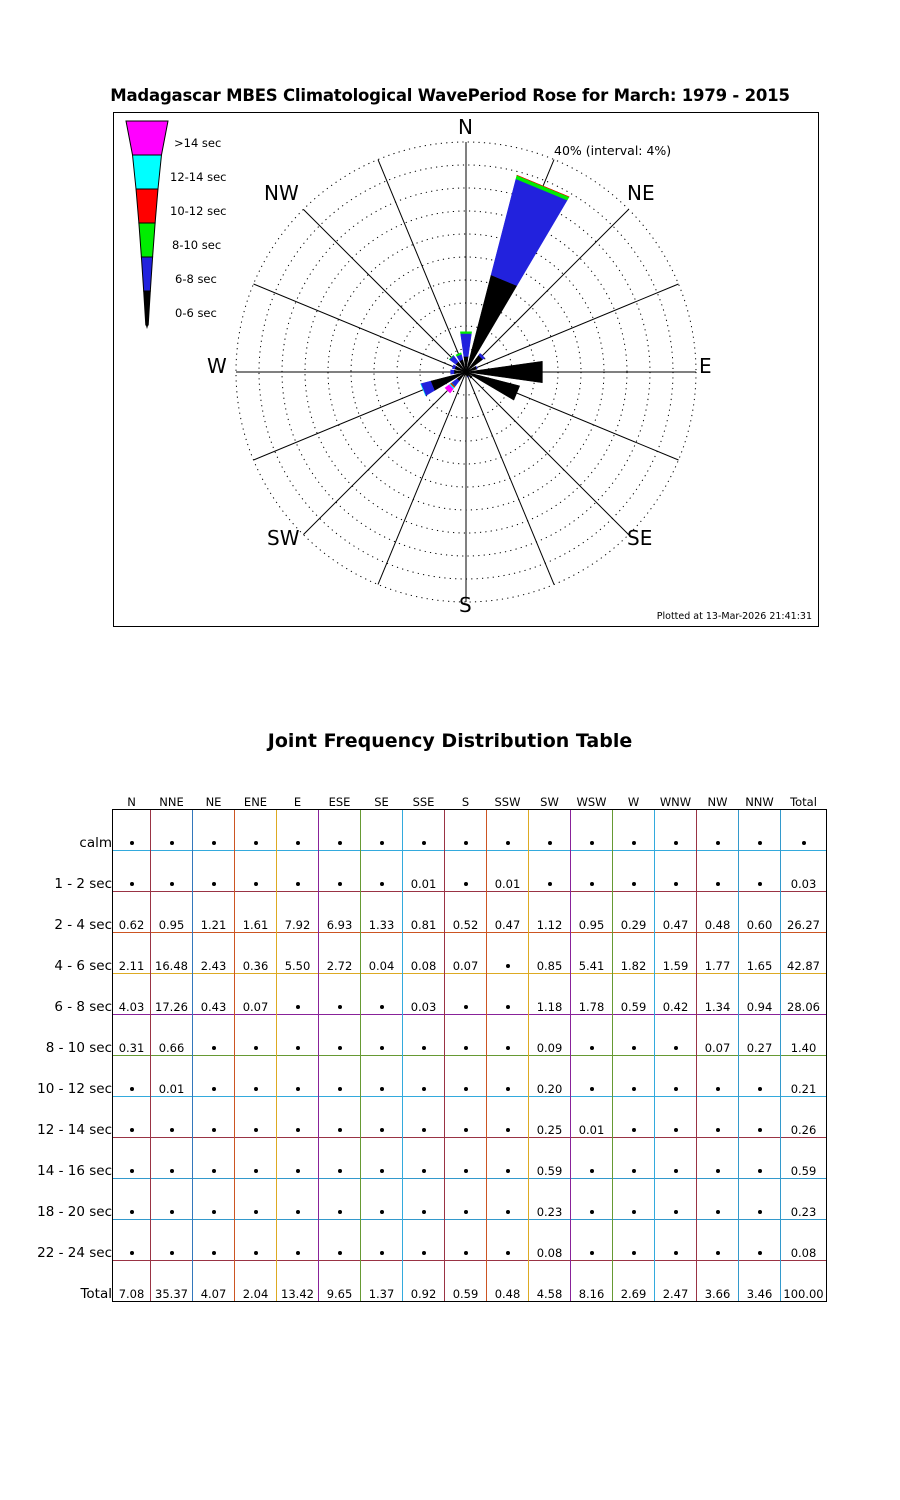  I want to click on table-cell: 28.06, so click(803, 994).